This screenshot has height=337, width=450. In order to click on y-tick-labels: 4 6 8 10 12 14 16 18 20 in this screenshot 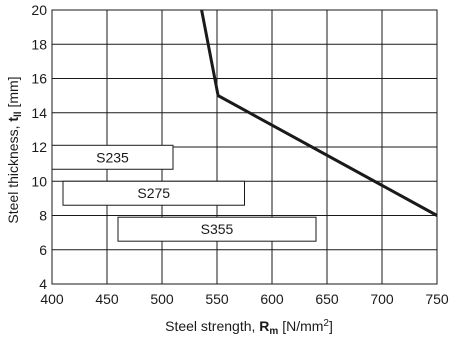, I will do `click(39, 147)`.